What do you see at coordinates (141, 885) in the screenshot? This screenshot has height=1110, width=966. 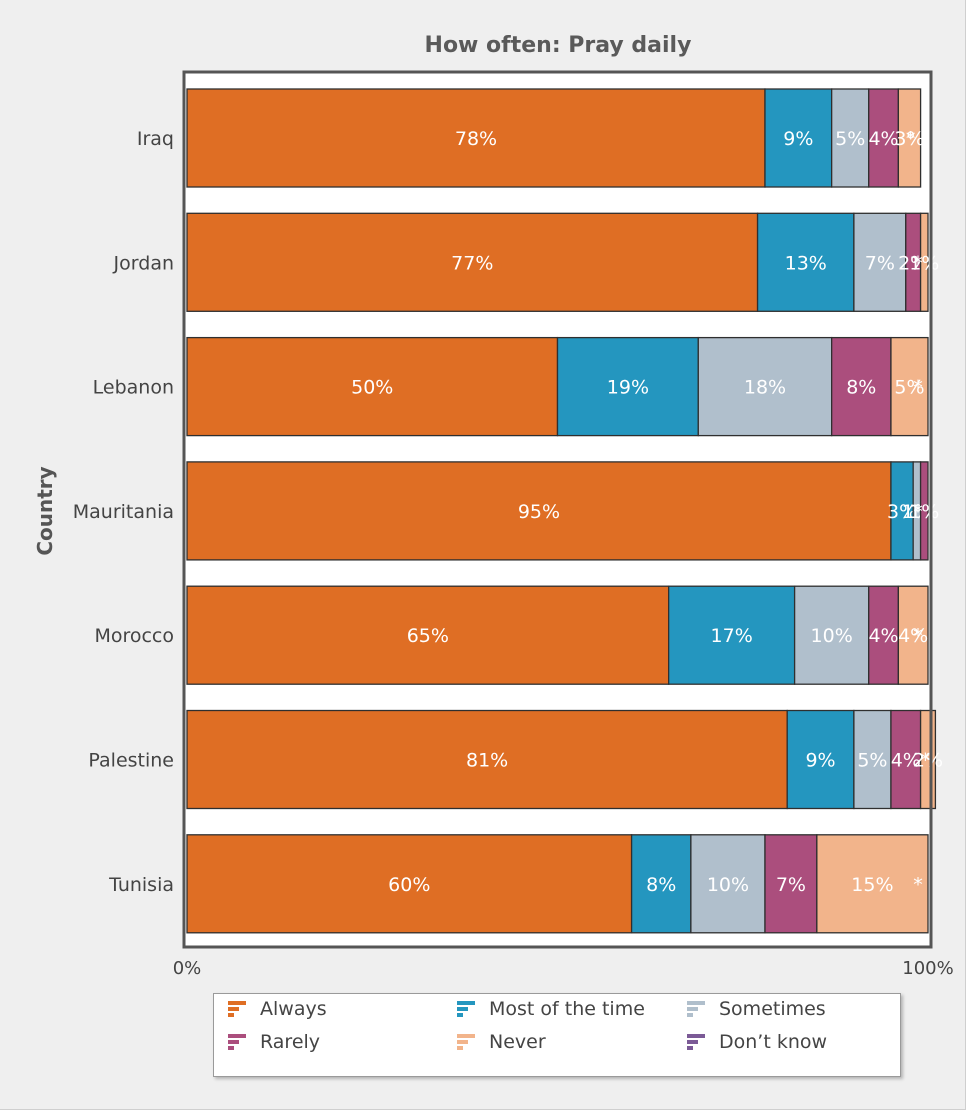 I see `category-label: Tunisia` at bounding box center [141, 885].